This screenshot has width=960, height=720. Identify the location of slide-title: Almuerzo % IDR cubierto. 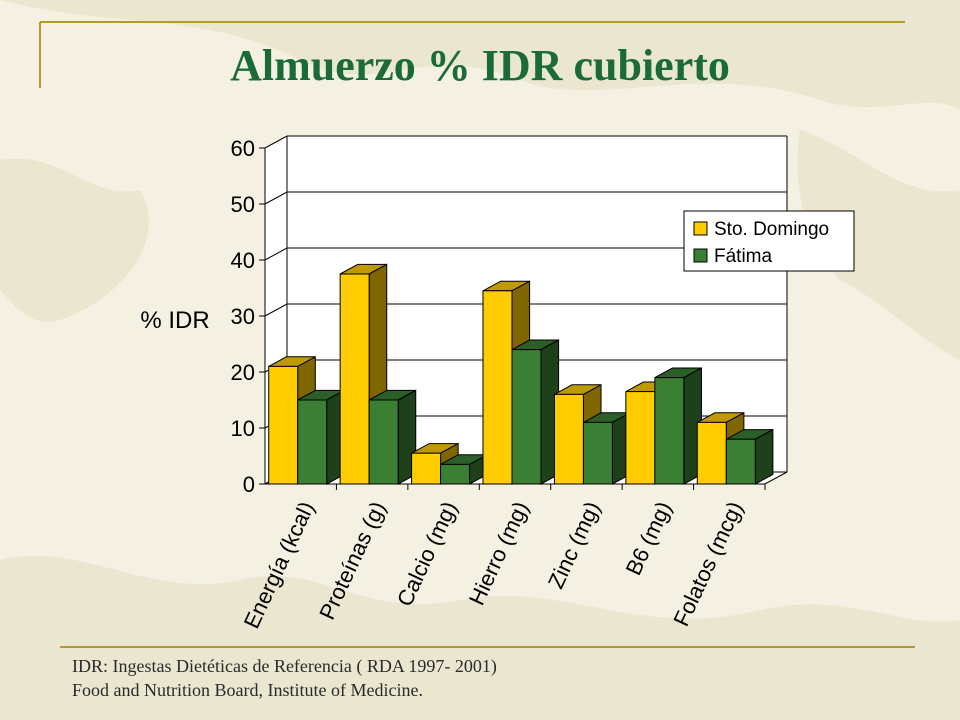
(480, 65).